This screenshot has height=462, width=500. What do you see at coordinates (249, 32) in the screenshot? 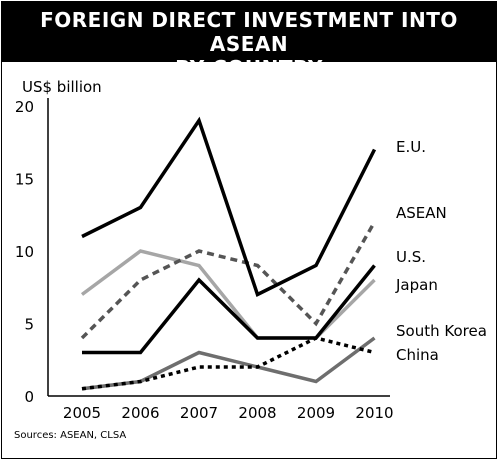
I see `chart-title-line-1: FOREIGN DIRECT INVESTMENT INTO ASEAN` at bounding box center [249, 32].